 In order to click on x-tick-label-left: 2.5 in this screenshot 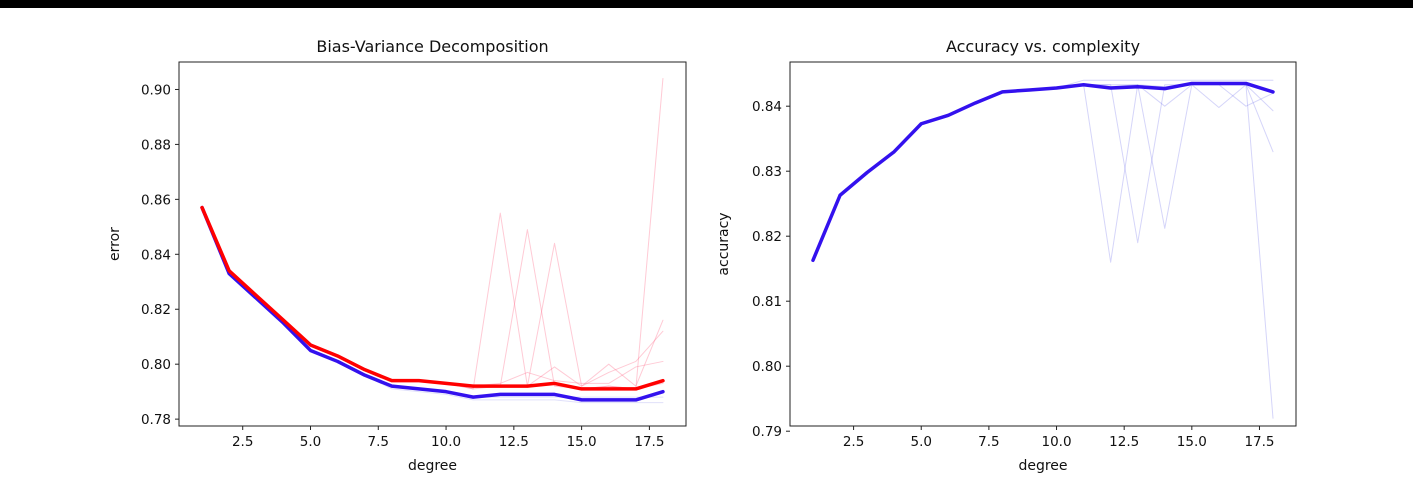, I will do `click(242, 442)`.